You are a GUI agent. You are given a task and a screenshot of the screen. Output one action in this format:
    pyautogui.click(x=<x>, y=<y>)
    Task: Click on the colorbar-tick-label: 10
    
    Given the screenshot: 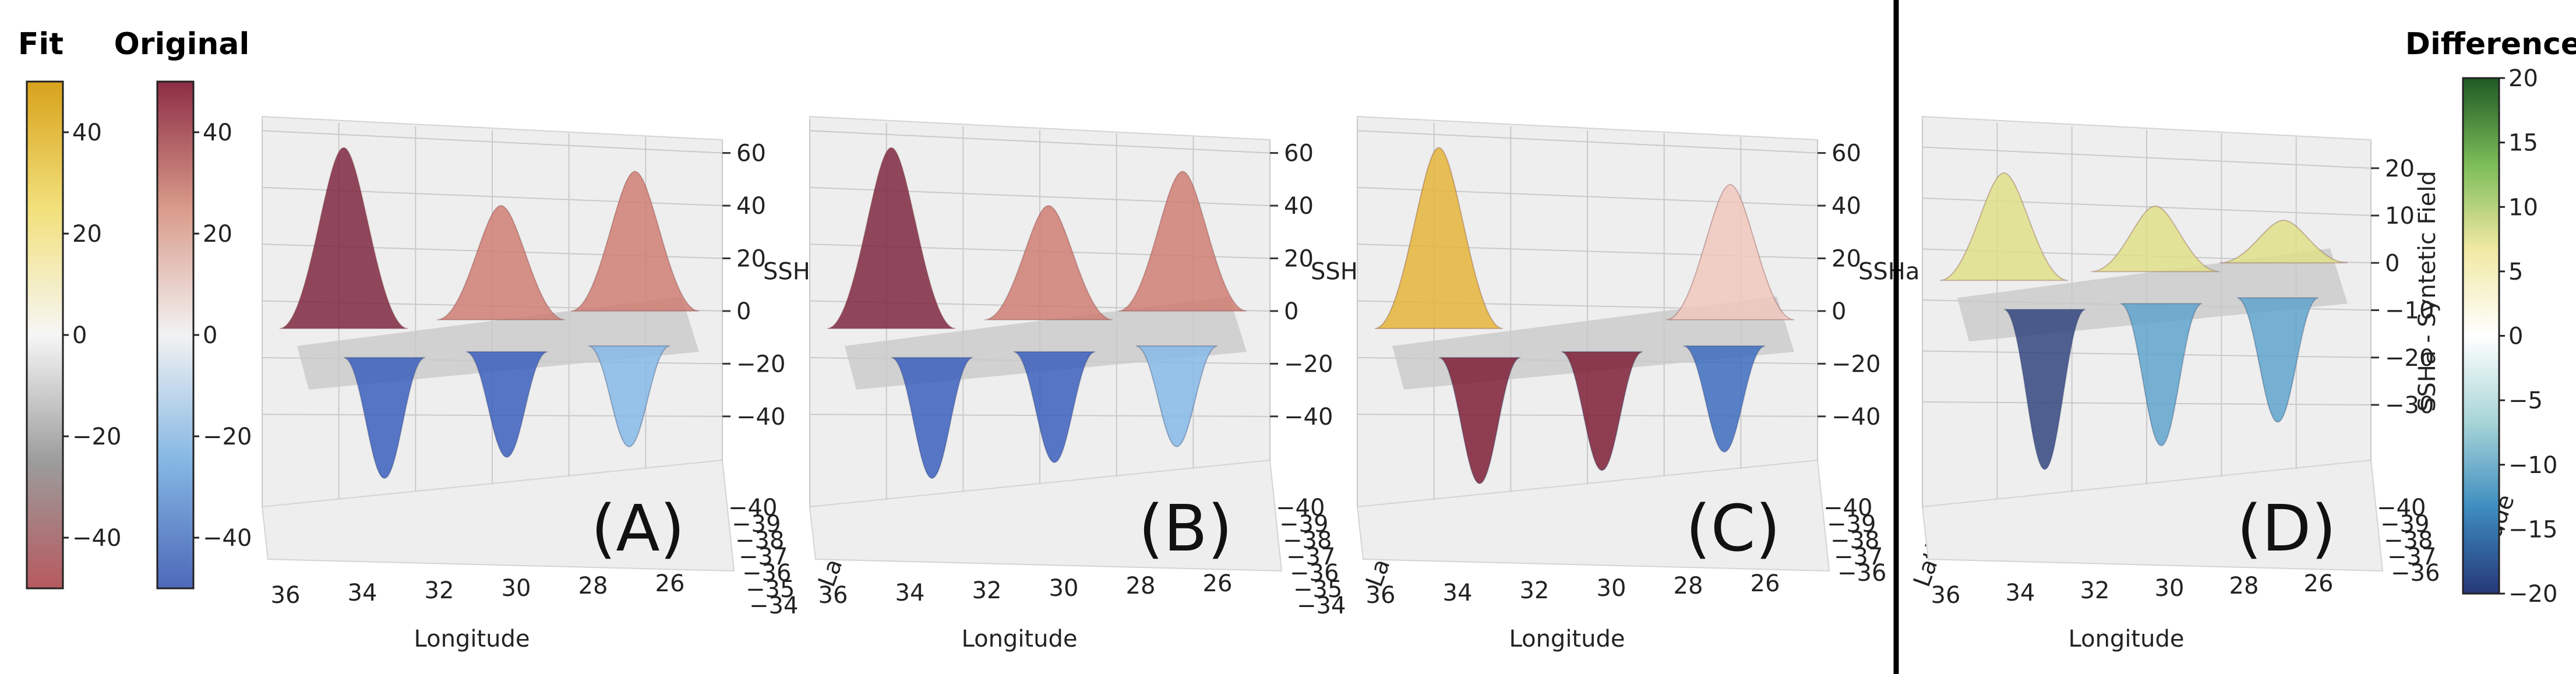 What is the action you would take?
    pyautogui.click(x=2523, y=207)
    